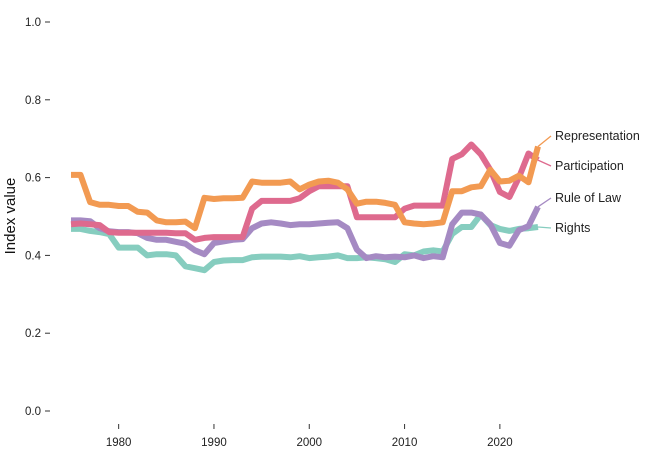  Describe the element at coordinates (544, 202) in the screenshot. I see `leader-line-rule-of-law` at that location.